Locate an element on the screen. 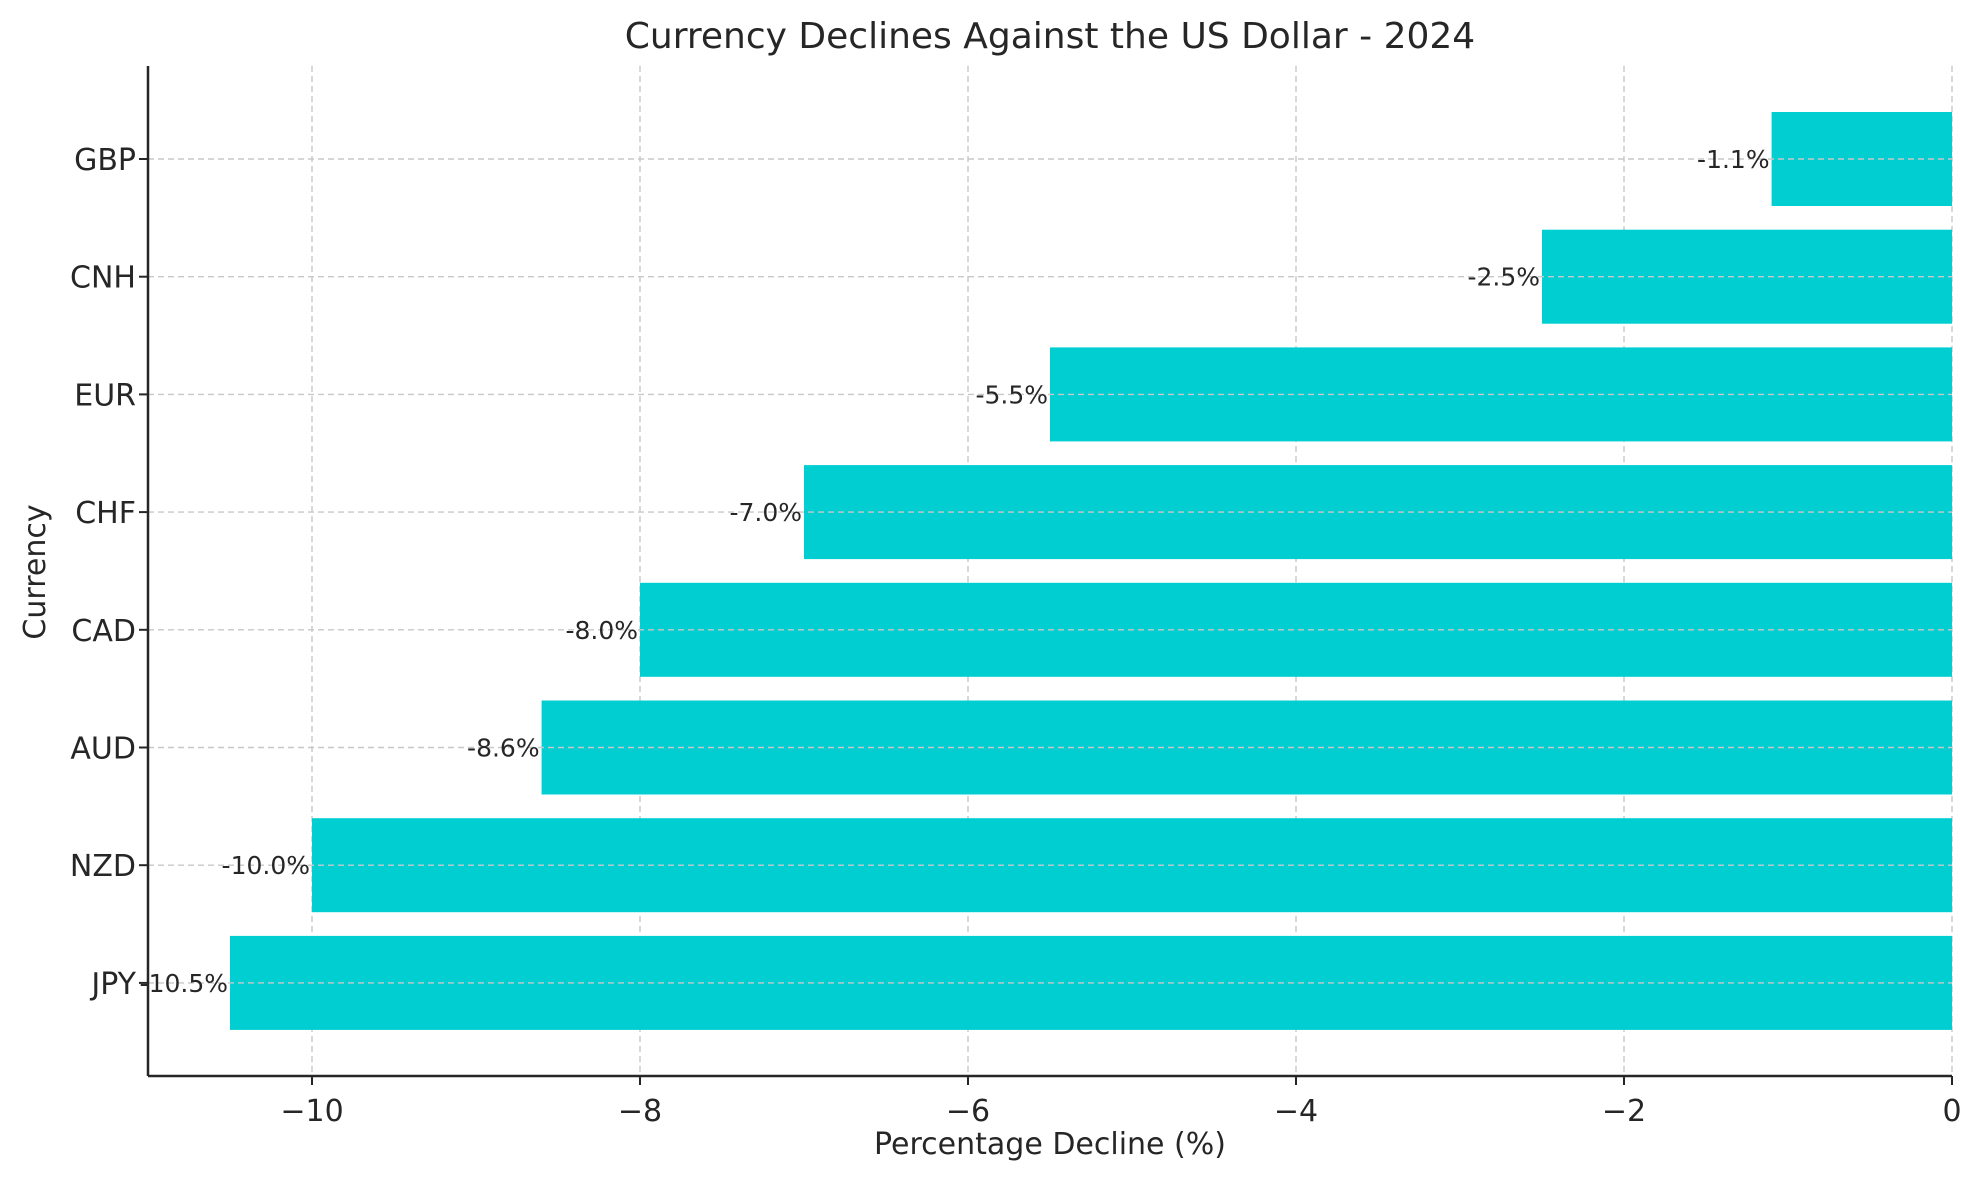 The width and height of the screenshot is (1979, 1180). data-label-chf: -7.0% is located at coordinates (765, 512).